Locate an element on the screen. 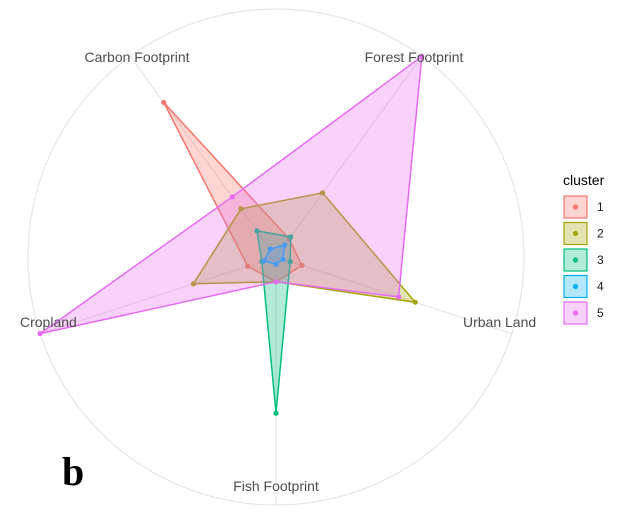  legend-item: 2 is located at coordinates (583, 233).